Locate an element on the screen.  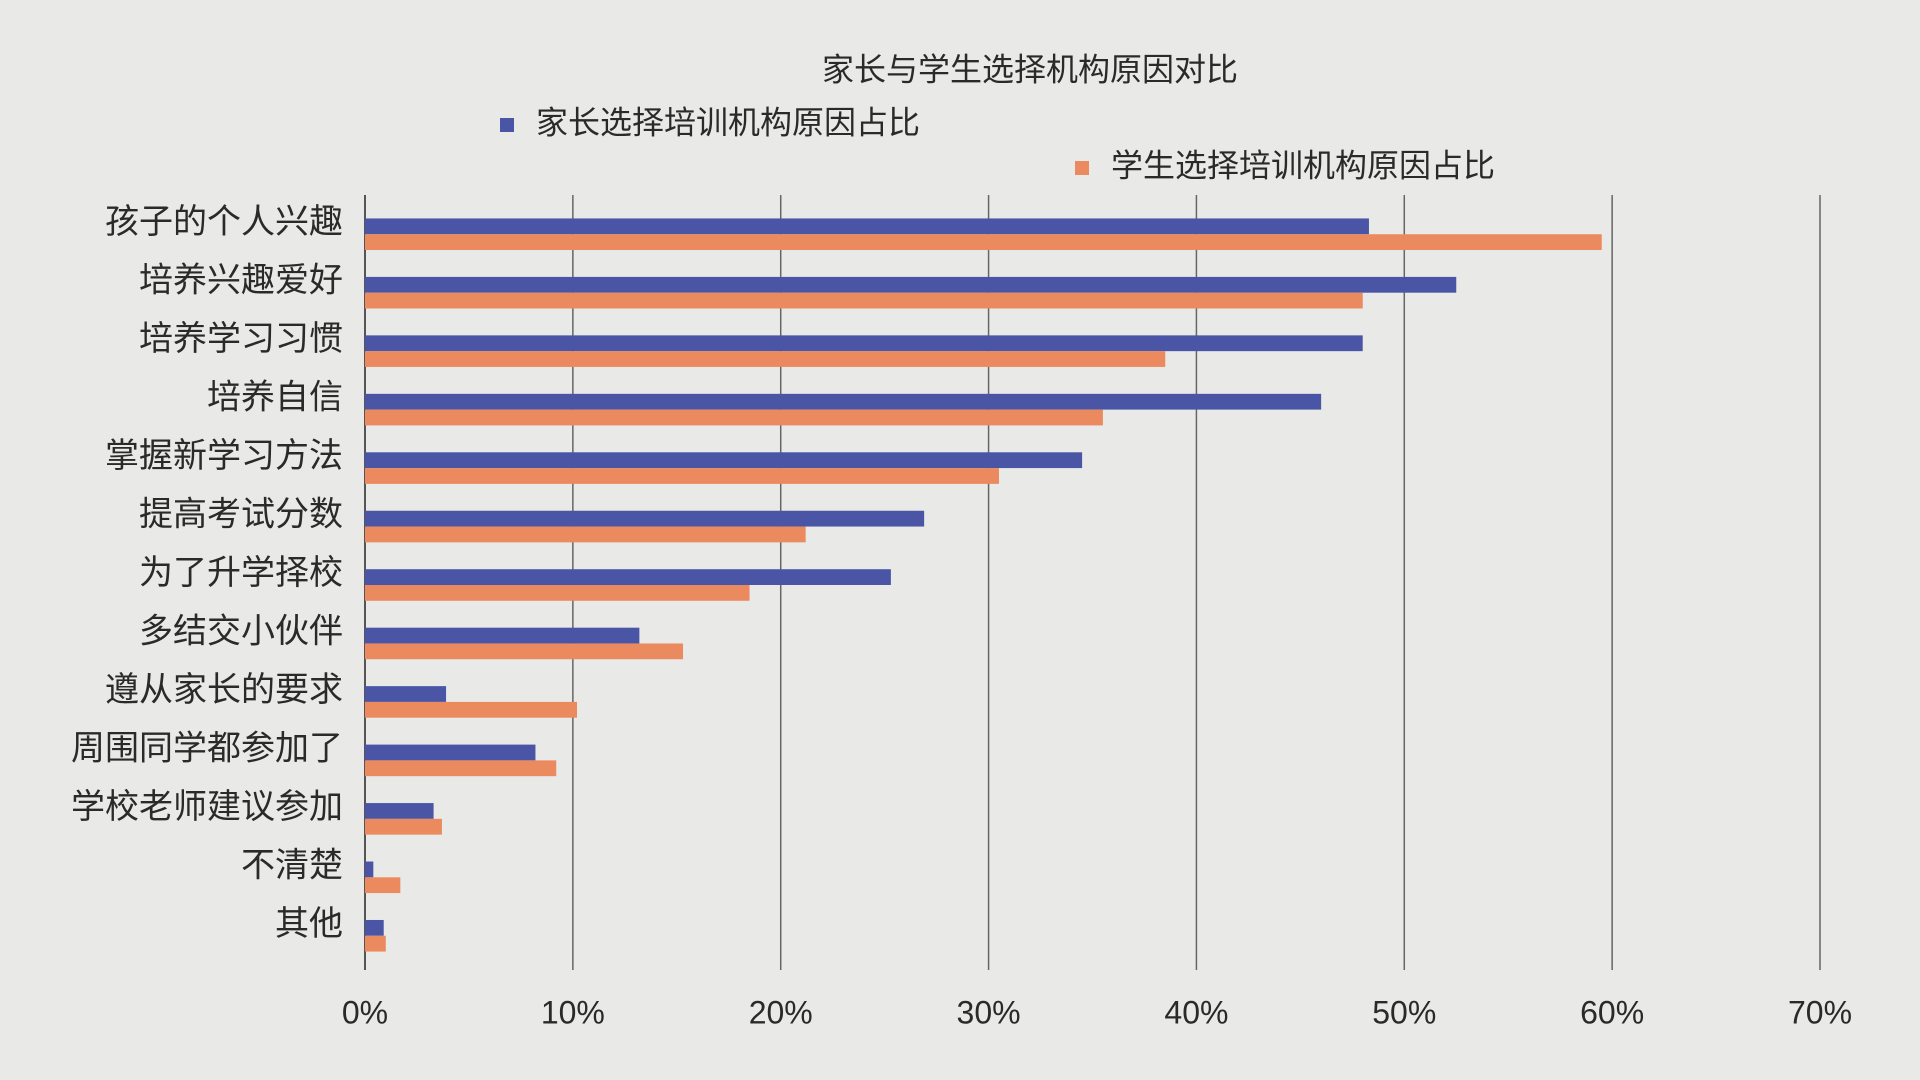
x-tick-label: 70% is located at coordinates (1820, 1012).